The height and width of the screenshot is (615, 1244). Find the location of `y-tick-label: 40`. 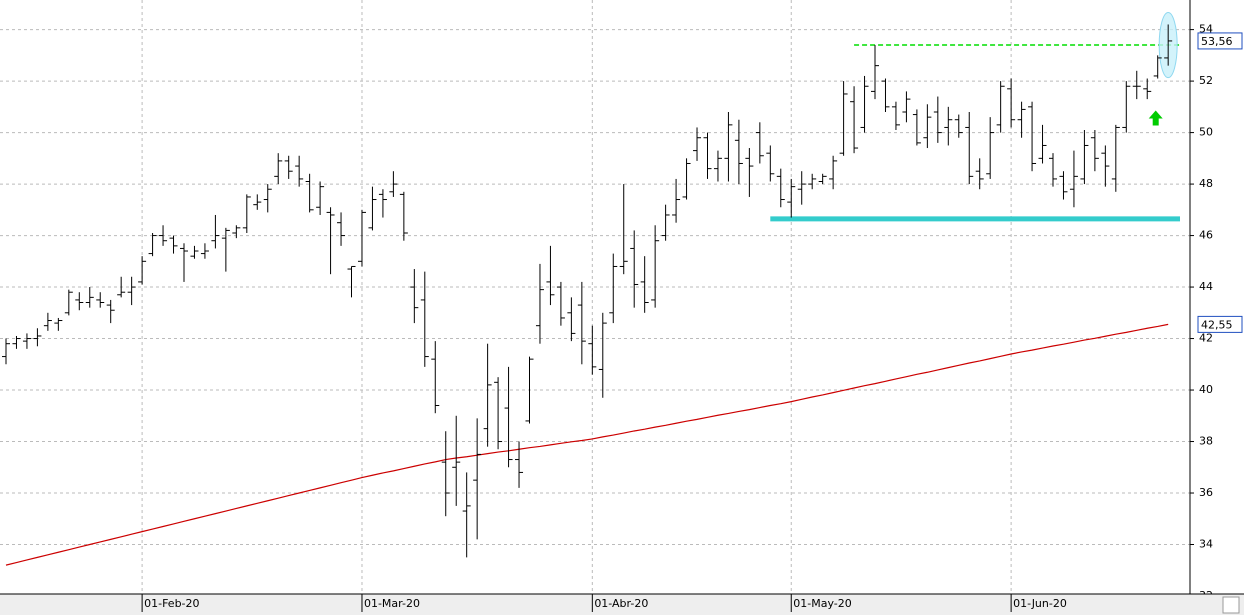

y-tick-label: 40 is located at coordinates (1206, 389).